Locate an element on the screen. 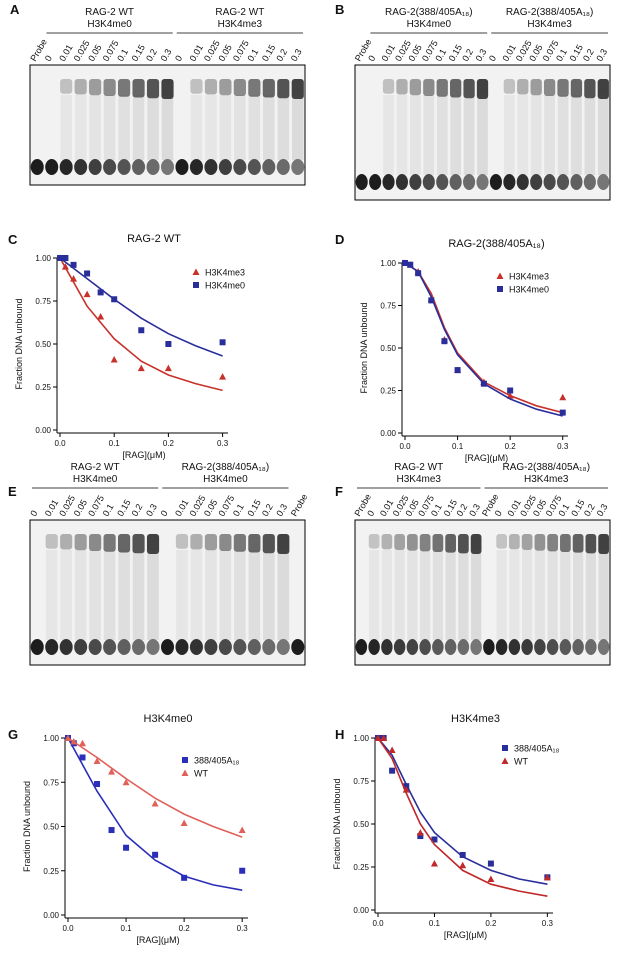  y-tick-label: 0.00 is located at coordinates (361, 910).